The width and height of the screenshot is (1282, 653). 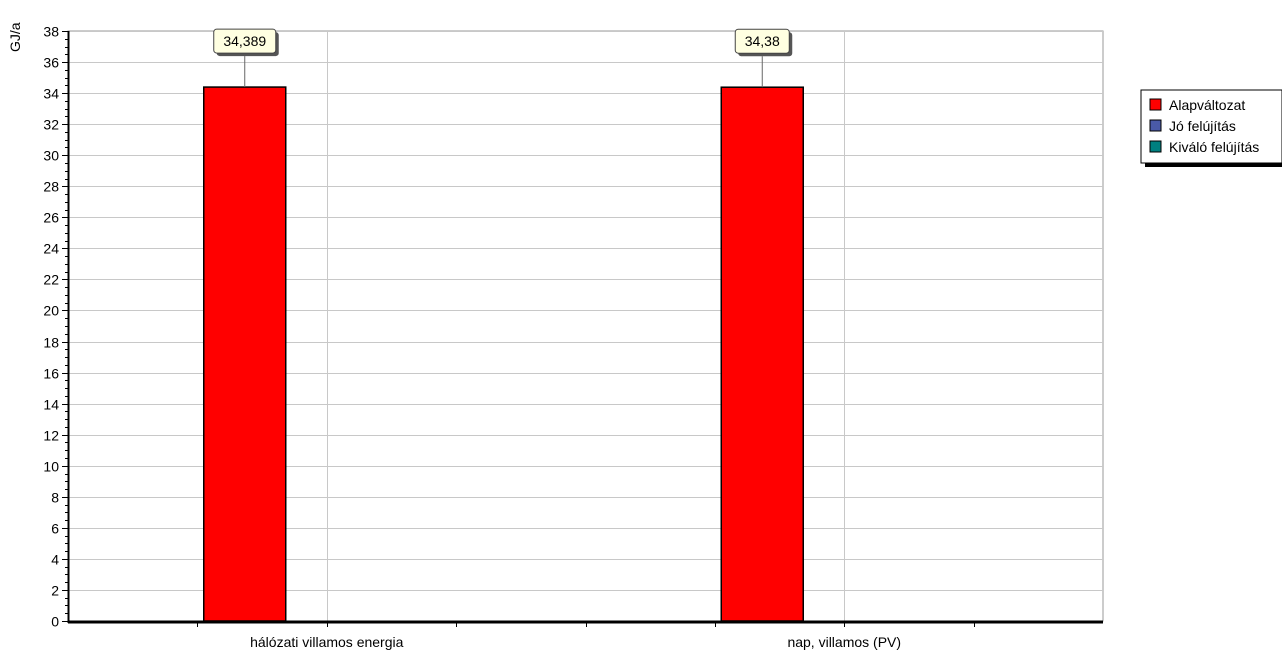 What do you see at coordinates (1202, 126) in the screenshot?
I see `legend-label: Jó felújítás` at bounding box center [1202, 126].